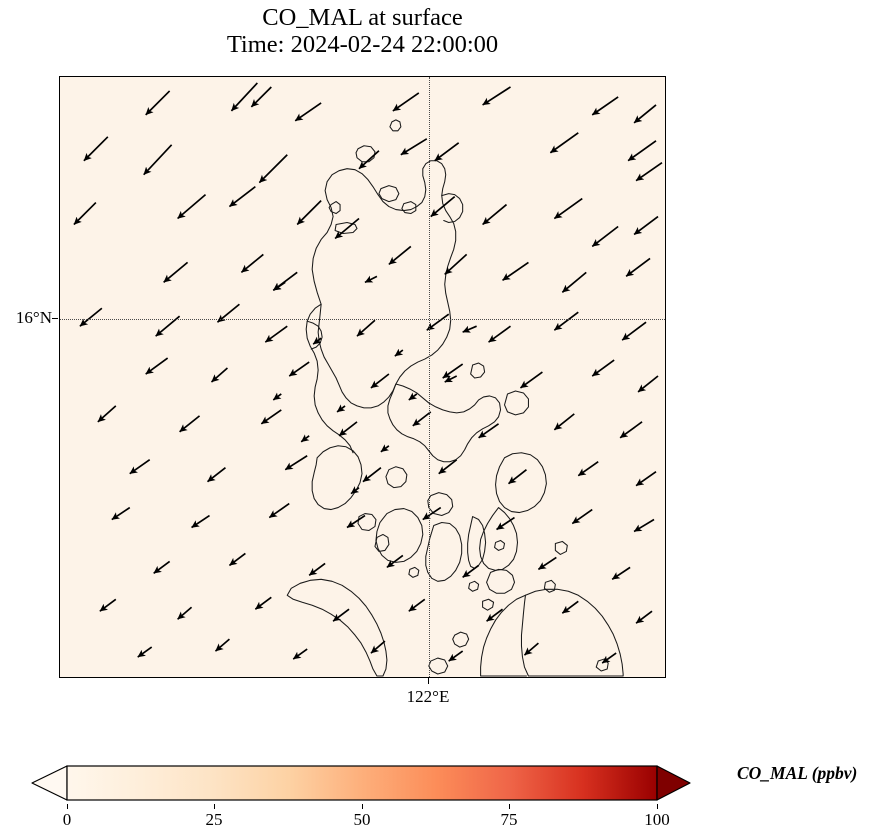 This screenshot has width=889, height=836. What do you see at coordinates (428, 696) in the screenshot?
I see `x-tick-label-122e: 122°E` at bounding box center [428, 696].